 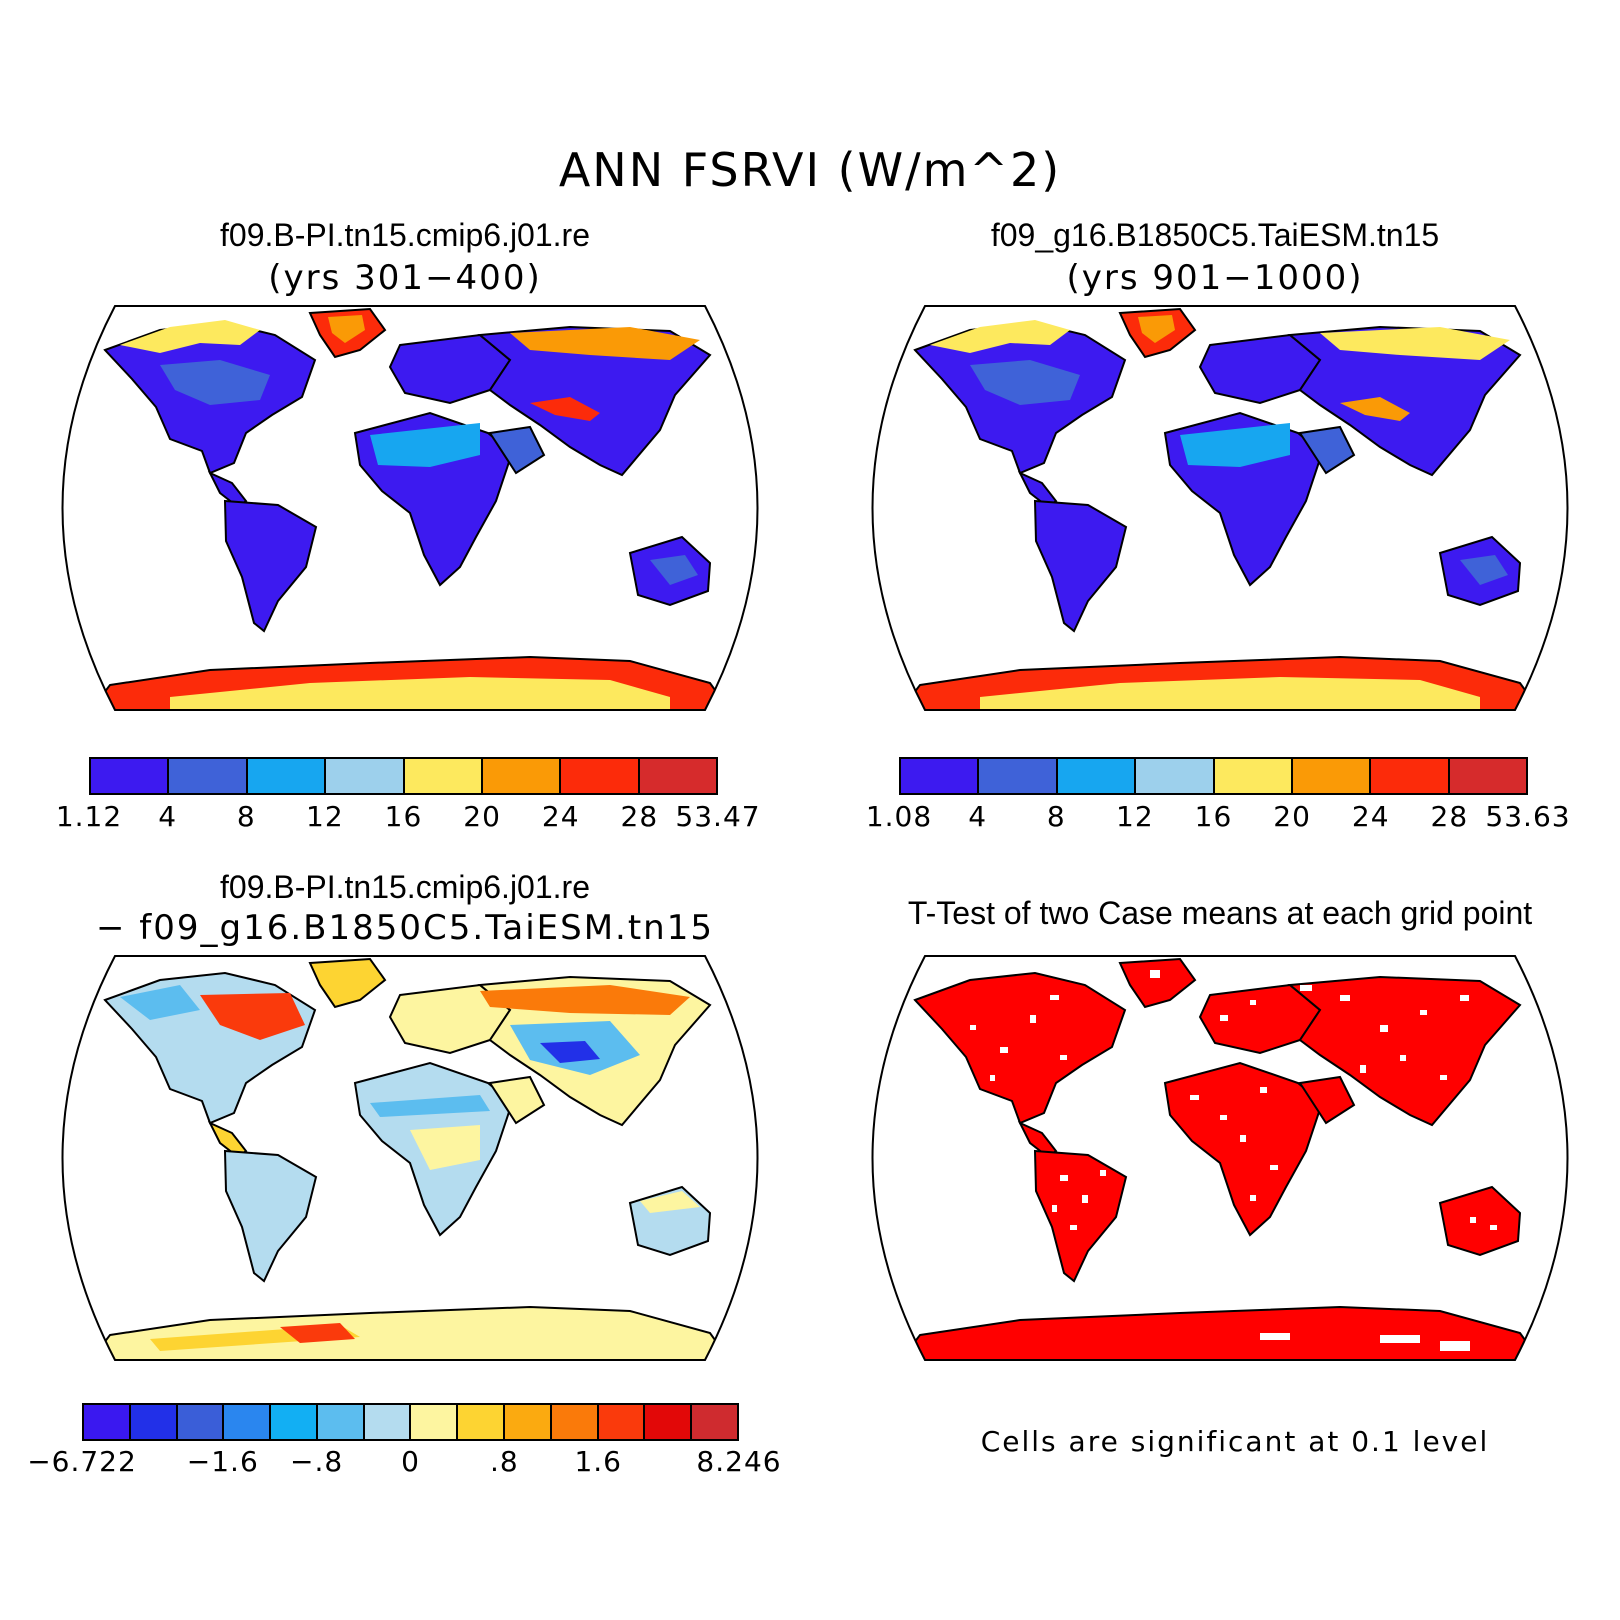 I want to click on colorbar-label: 8.246, so click(x=739, y=1461).